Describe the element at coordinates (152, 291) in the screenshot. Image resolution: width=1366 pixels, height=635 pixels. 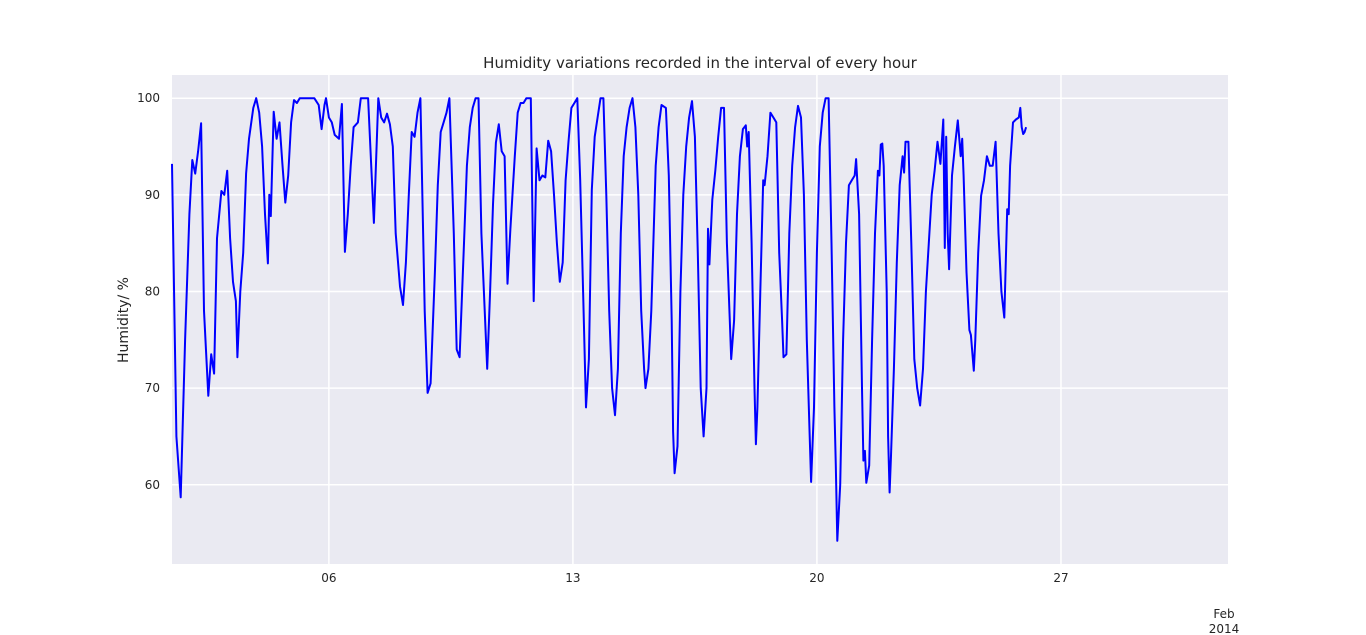
I see `y-tick-label: 80` at that location.